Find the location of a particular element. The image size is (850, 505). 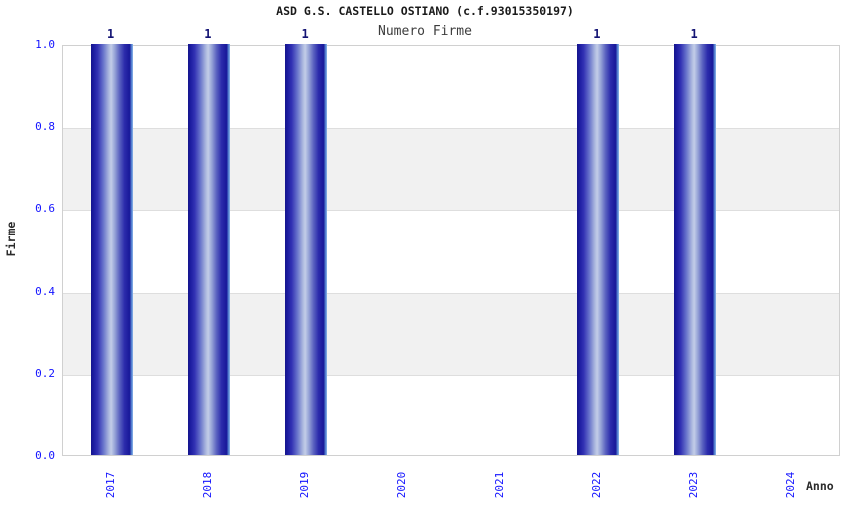

y-axis: Firme is located at coordinates (29, 250).